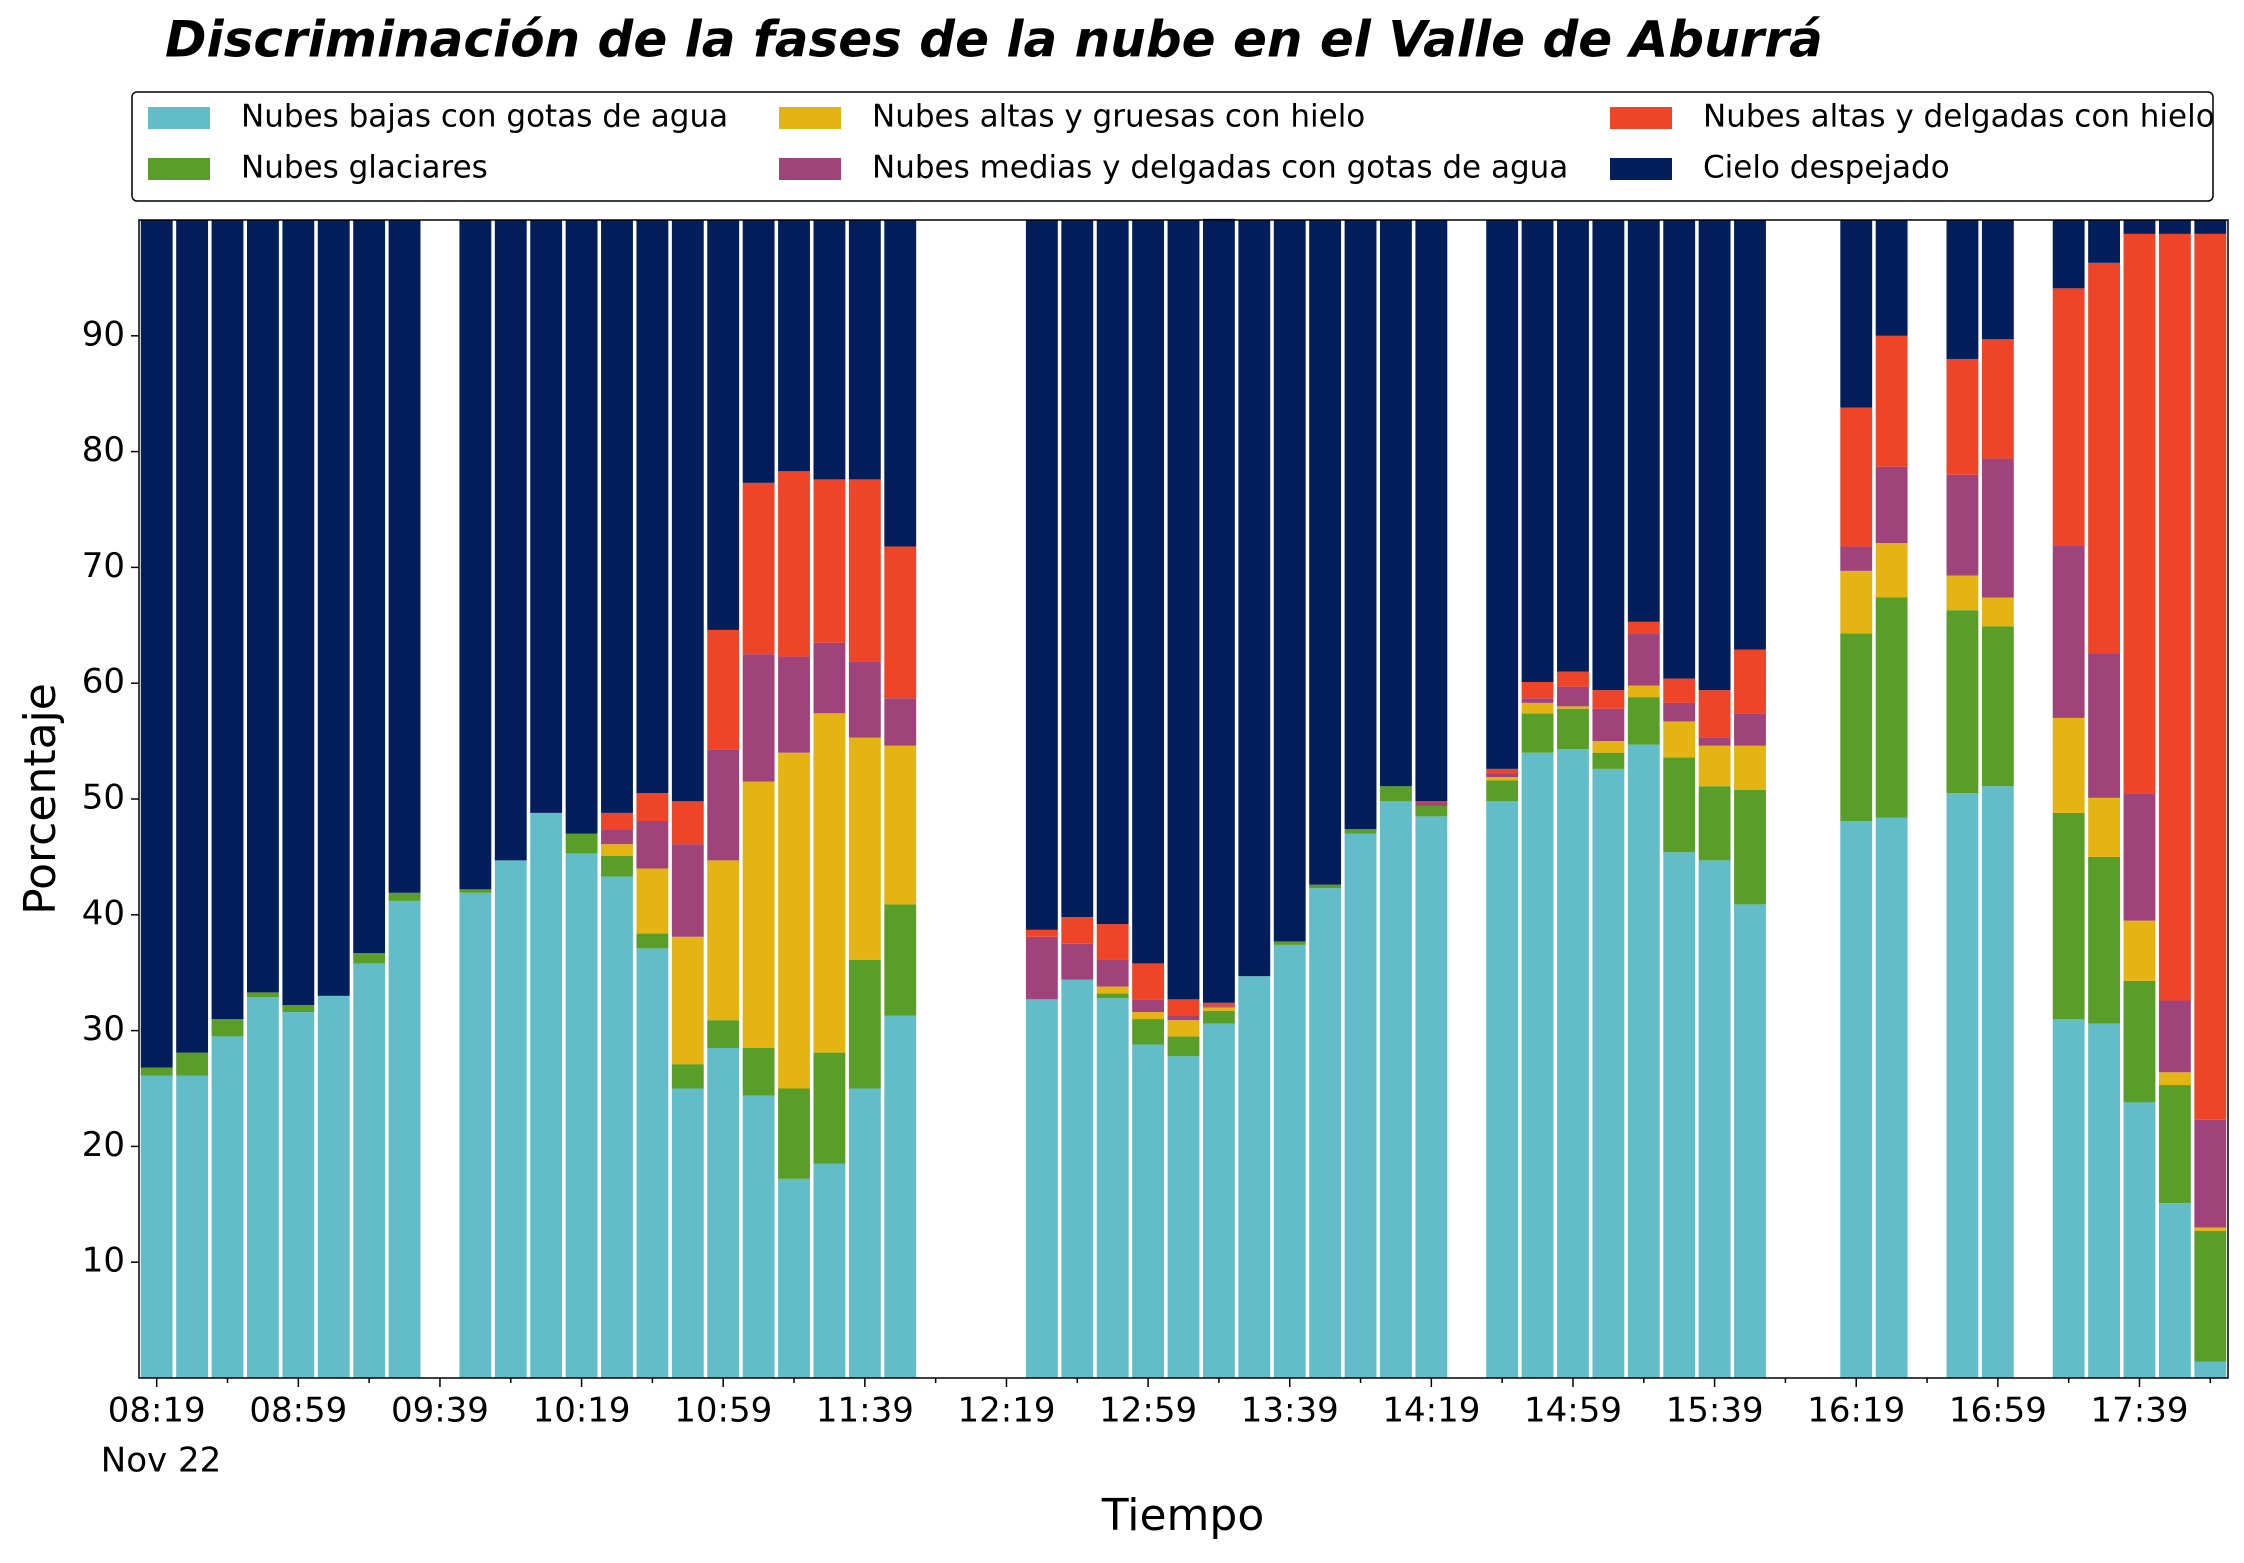  Describe the element at coordinates (103, 566) in the screenshot. I see `y-tick-label: 70` at that location.